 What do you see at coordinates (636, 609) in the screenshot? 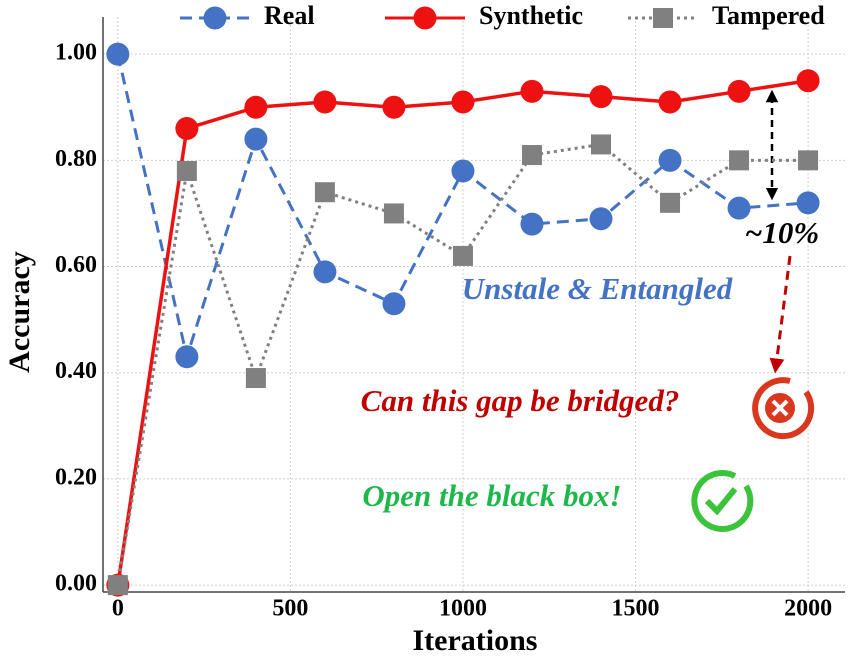
I see `x-tick-label: 1500` at bounding box center [636, 609].